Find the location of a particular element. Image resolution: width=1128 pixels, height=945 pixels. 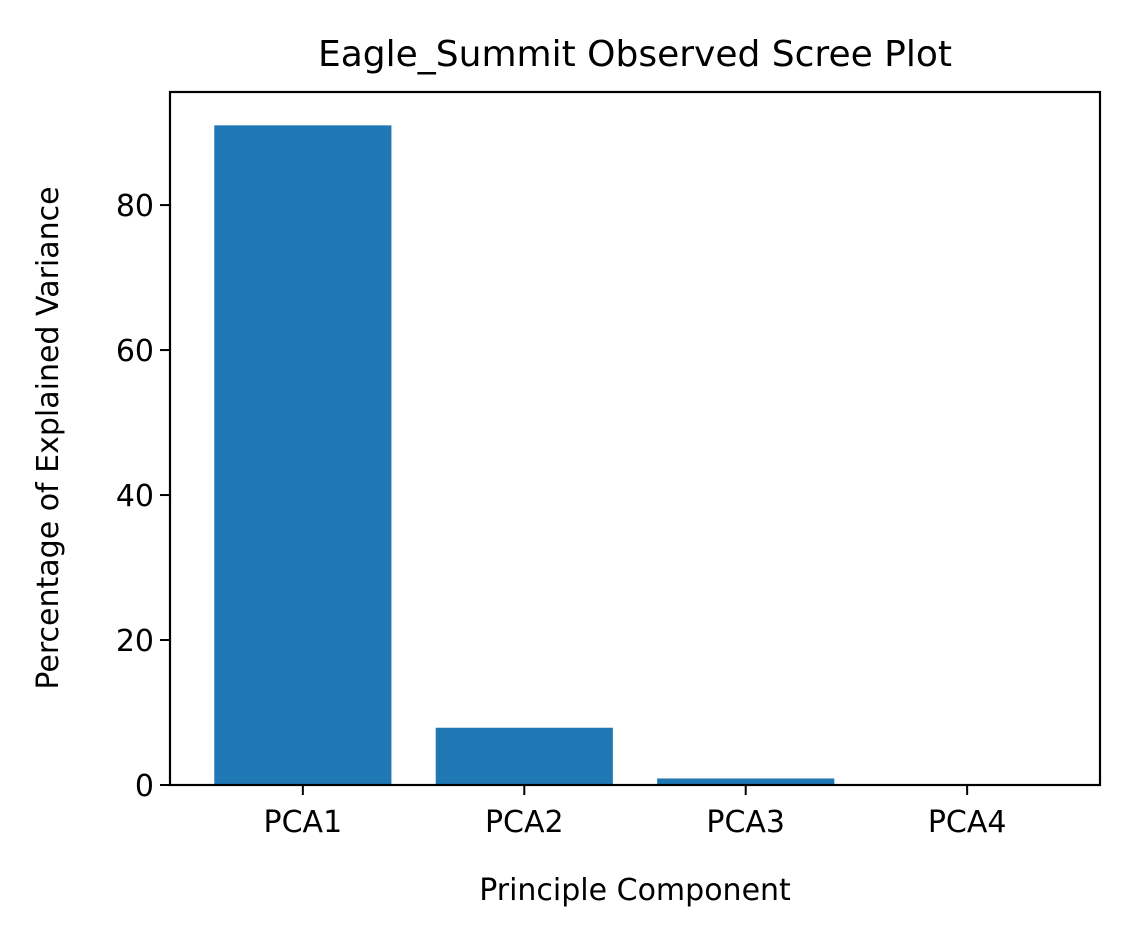

x-tick-label-pca2: PCA2 is located at coordinates (524, 822).